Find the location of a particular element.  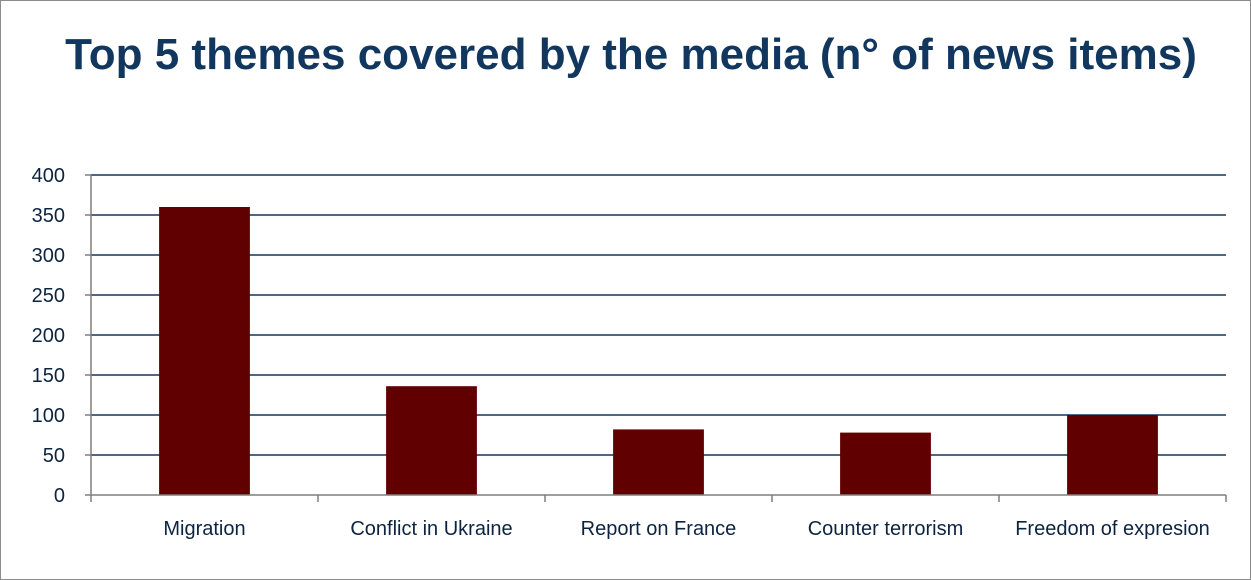

x-tick-label: Report on France is located at coordinates (659, 529).